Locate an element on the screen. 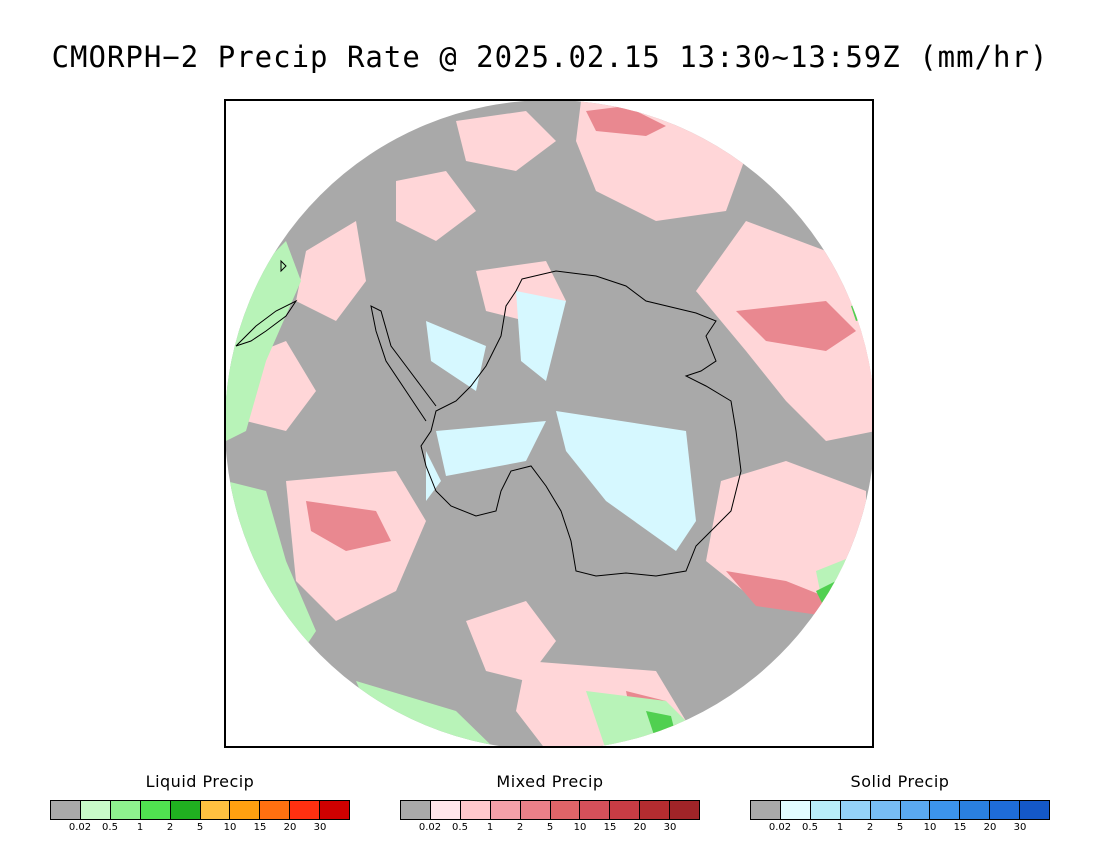  colorbar-mixed is located at coordinates (550, 810).